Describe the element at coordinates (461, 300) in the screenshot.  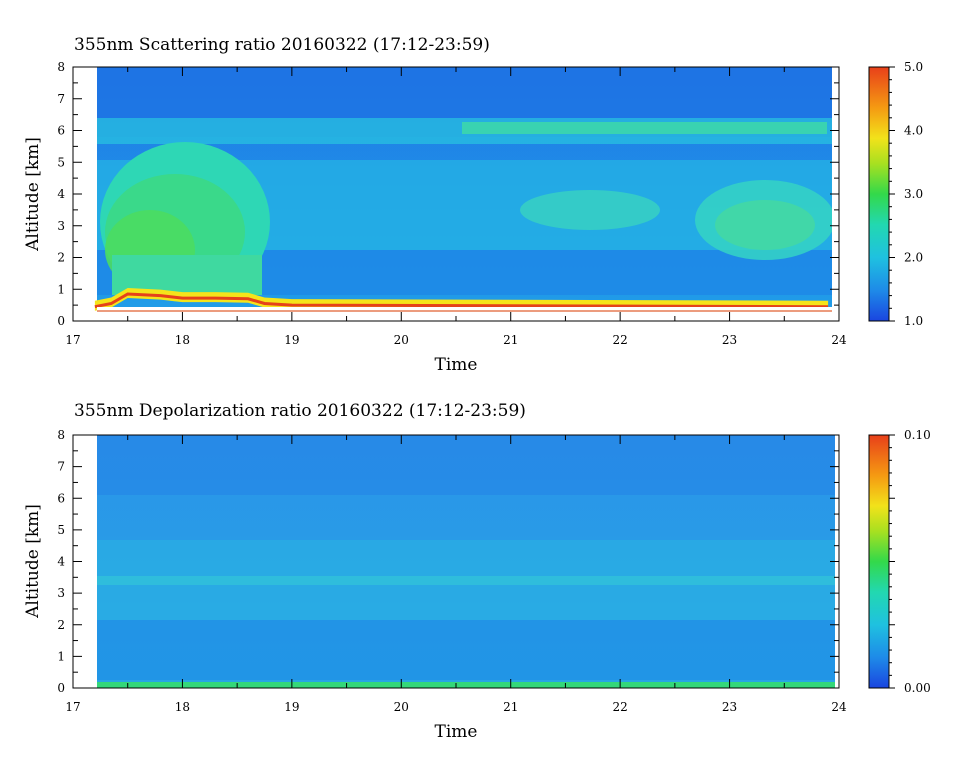
I see `boundary-layer-line` at that location.